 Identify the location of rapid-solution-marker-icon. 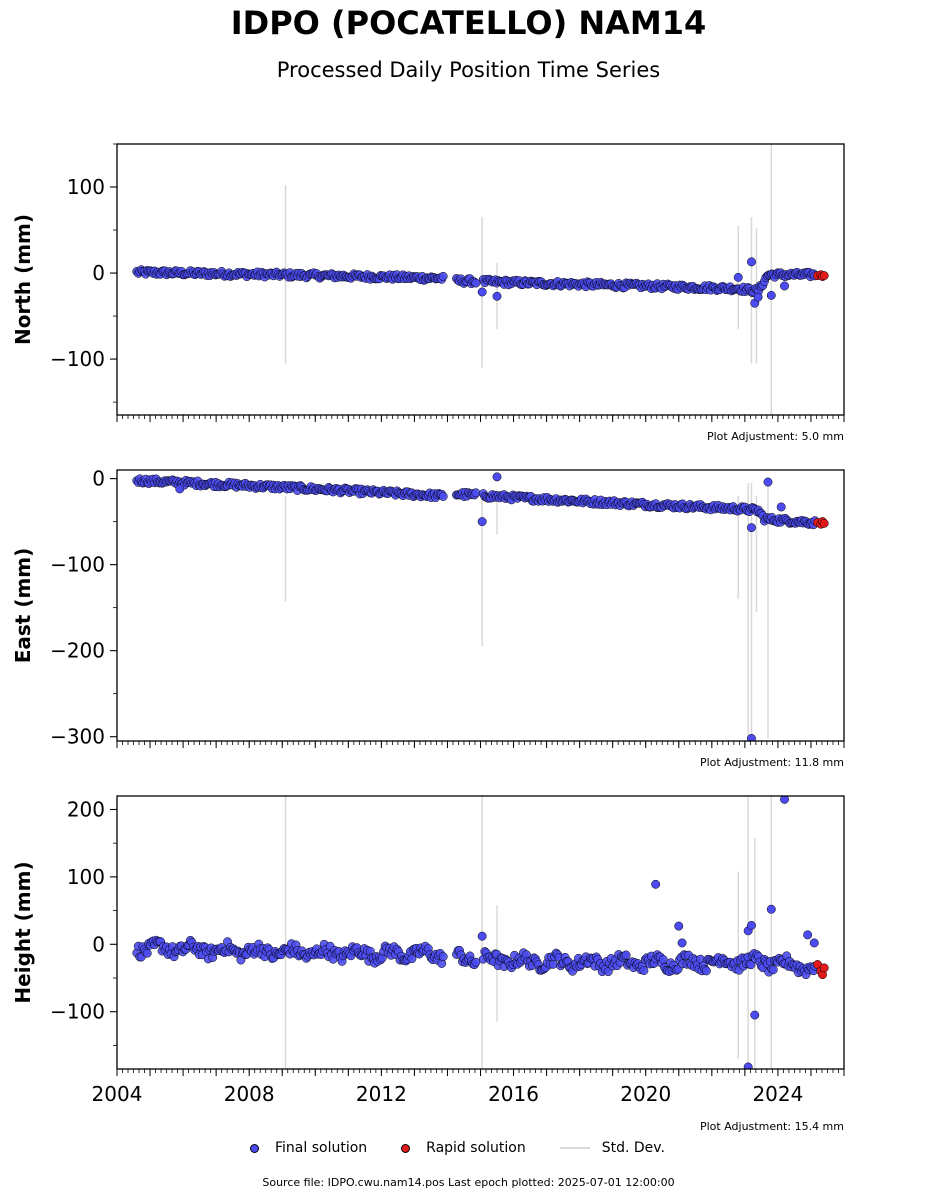
(406, 1148).